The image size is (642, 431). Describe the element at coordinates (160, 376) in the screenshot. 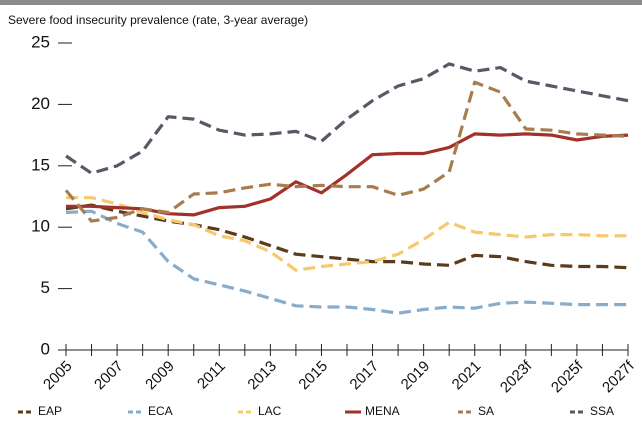

I see `x-tick-label: 2009` at that location.